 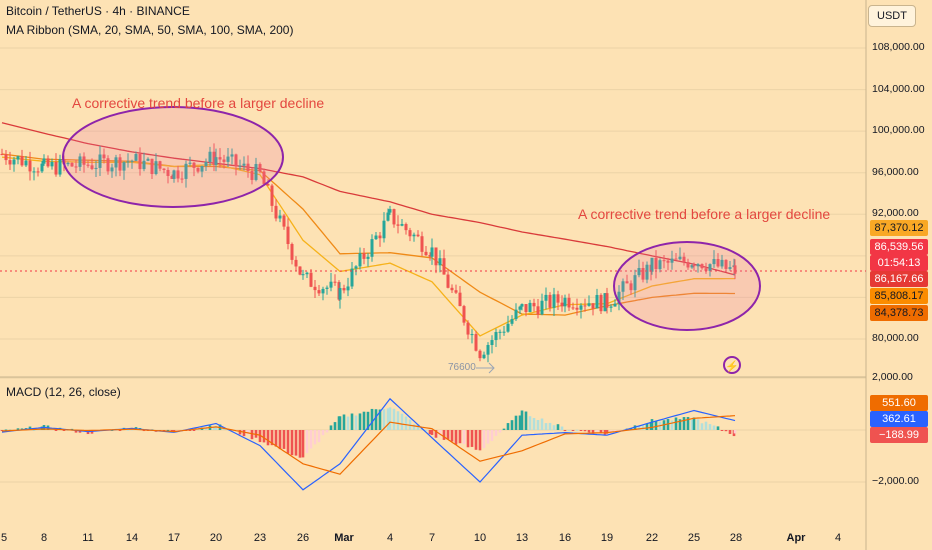 I want to click on price-tag: 84,378.73, so click(x=899, y=313).